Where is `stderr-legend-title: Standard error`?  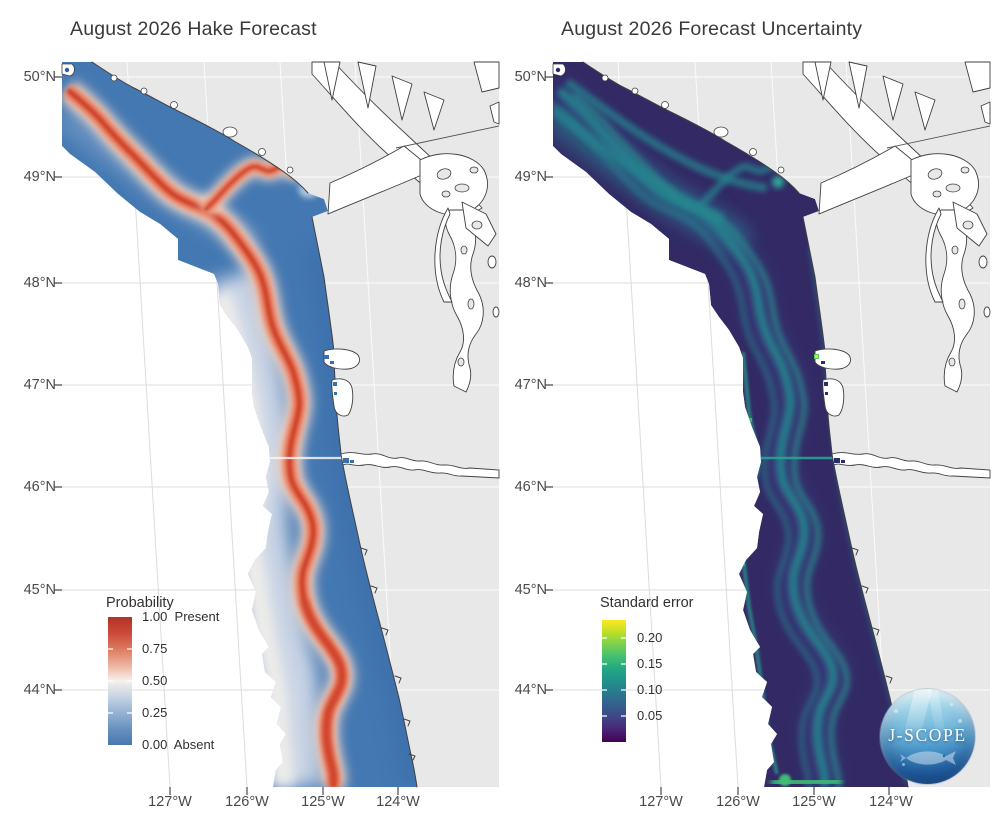
stderr-legend-title: Standard error is located at coordinates (647, 603).